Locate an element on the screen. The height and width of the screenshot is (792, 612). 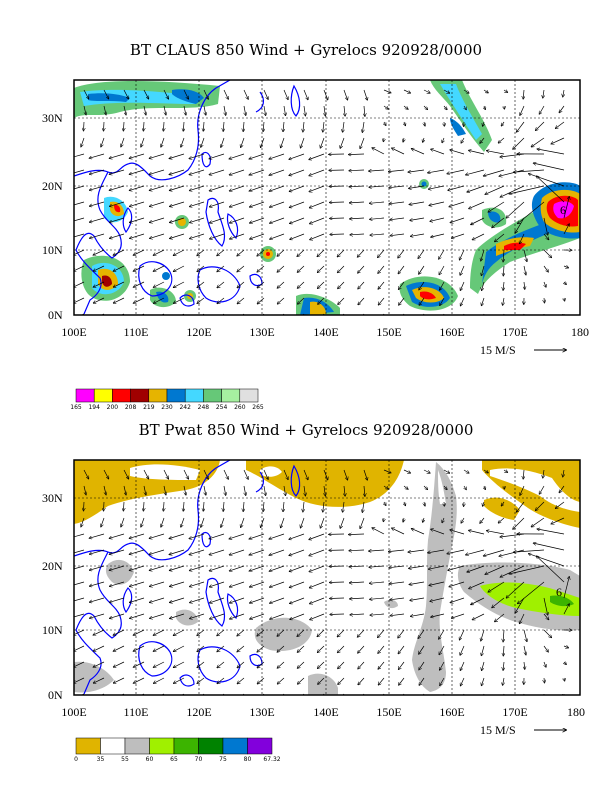
top-lon-120e: 120E is located at coordinates (198, 332).